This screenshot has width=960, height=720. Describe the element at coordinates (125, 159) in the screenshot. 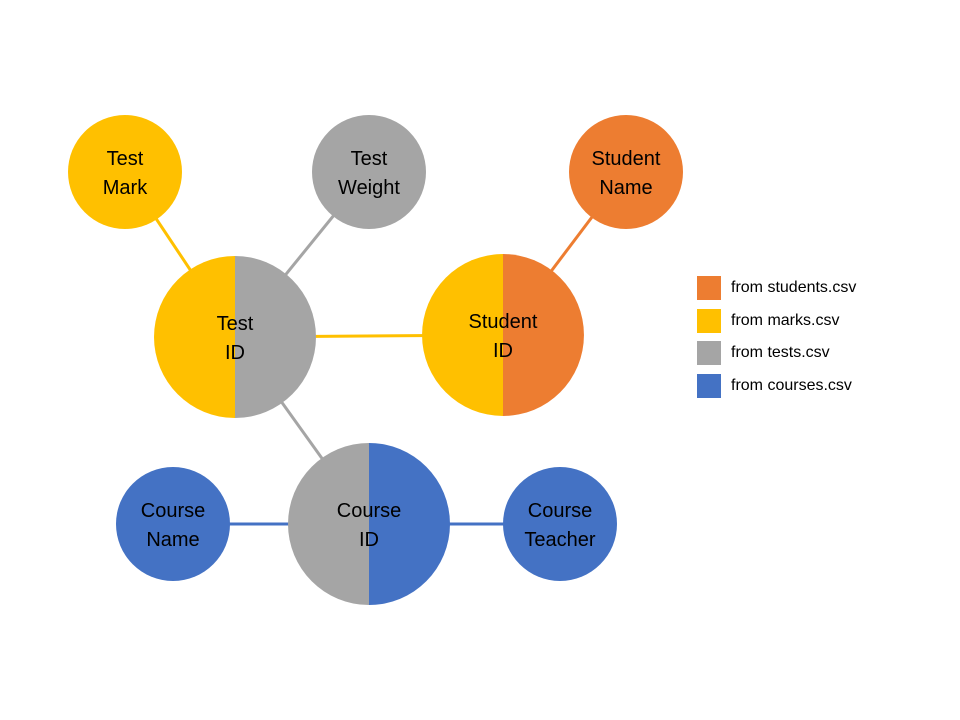

I see `node-test-mark-label-line1: Test` at that location.